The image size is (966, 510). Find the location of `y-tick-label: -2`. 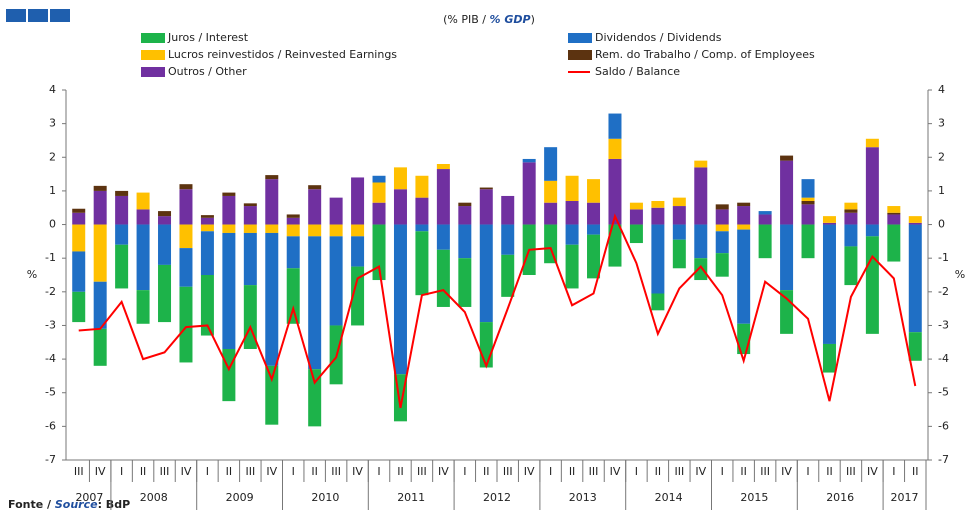

y-tick-label: -2 is located at coordinates (50, 291).